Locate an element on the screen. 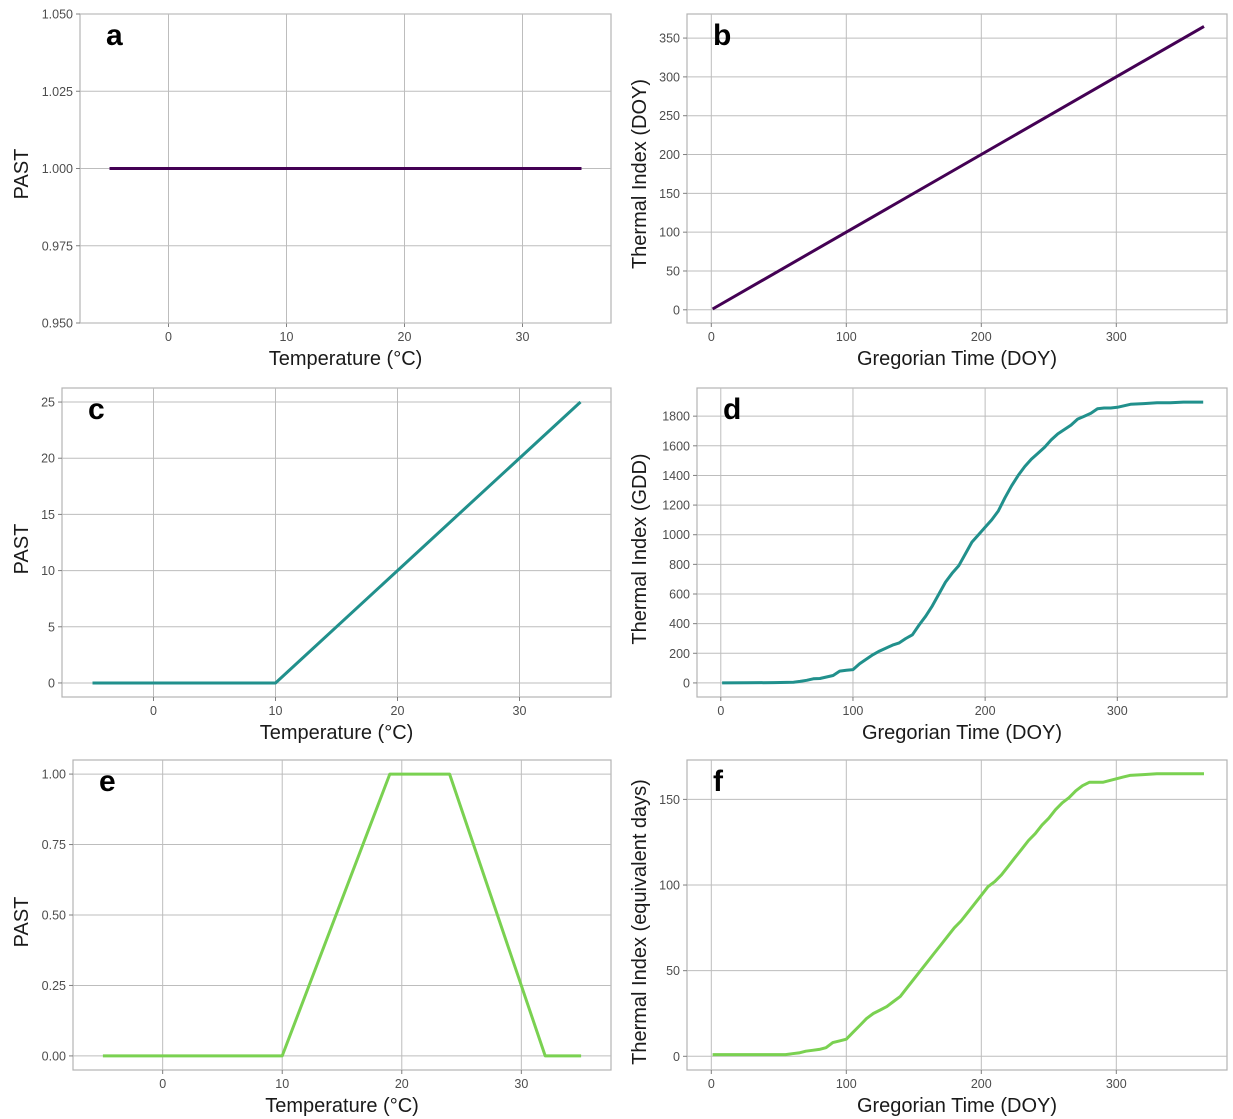 Image resolution: width=1233 pixels, height=1119 pixels. panel-d-y-tick-label: 400 is located at coordinates (679, 624).